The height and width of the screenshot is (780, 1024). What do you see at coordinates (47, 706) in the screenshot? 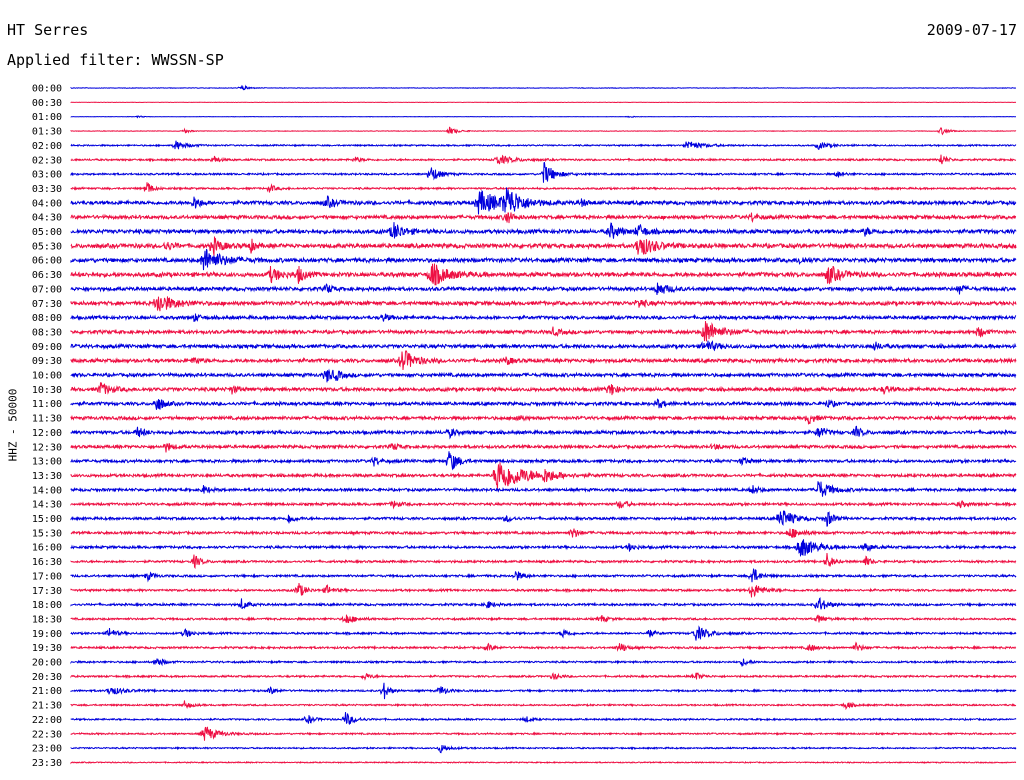
I see `time-label: 21:30` at bounding box center [47, 706].